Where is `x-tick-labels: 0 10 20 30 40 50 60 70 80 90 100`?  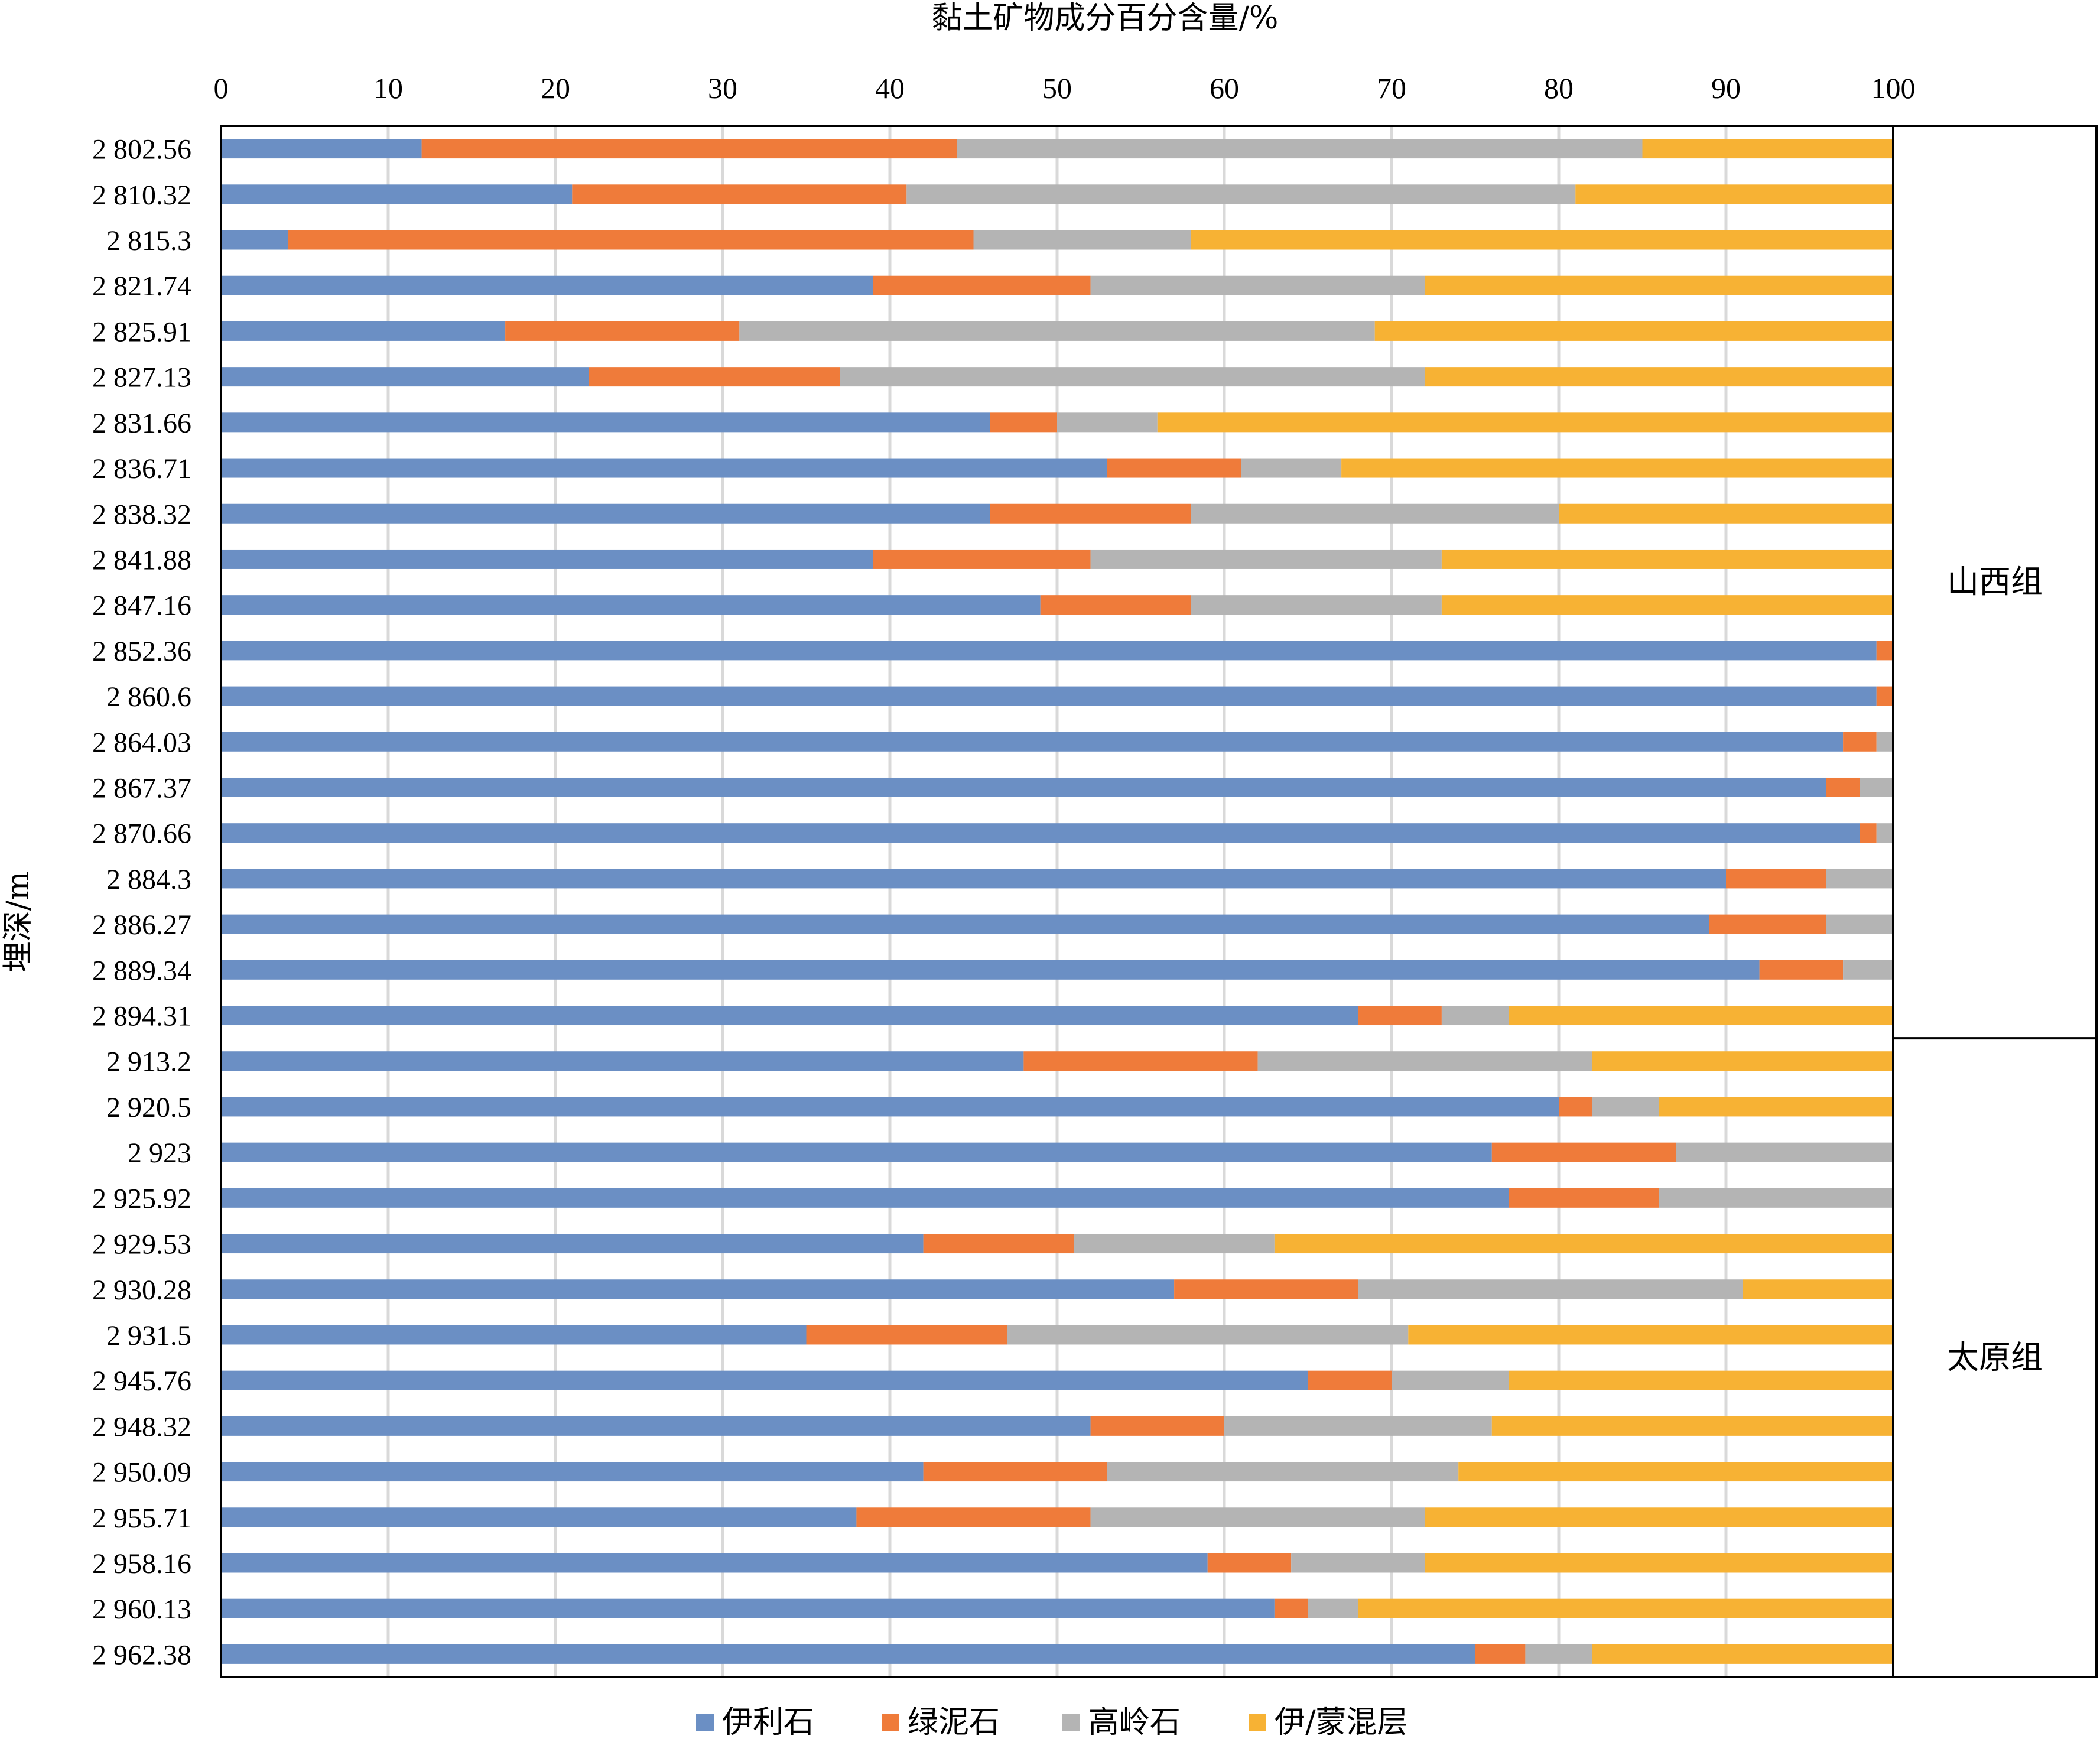 x-tick-labels: 0 10 20 30 40 50 60 70 80 90 100 is located at coordinates (1065, 88).